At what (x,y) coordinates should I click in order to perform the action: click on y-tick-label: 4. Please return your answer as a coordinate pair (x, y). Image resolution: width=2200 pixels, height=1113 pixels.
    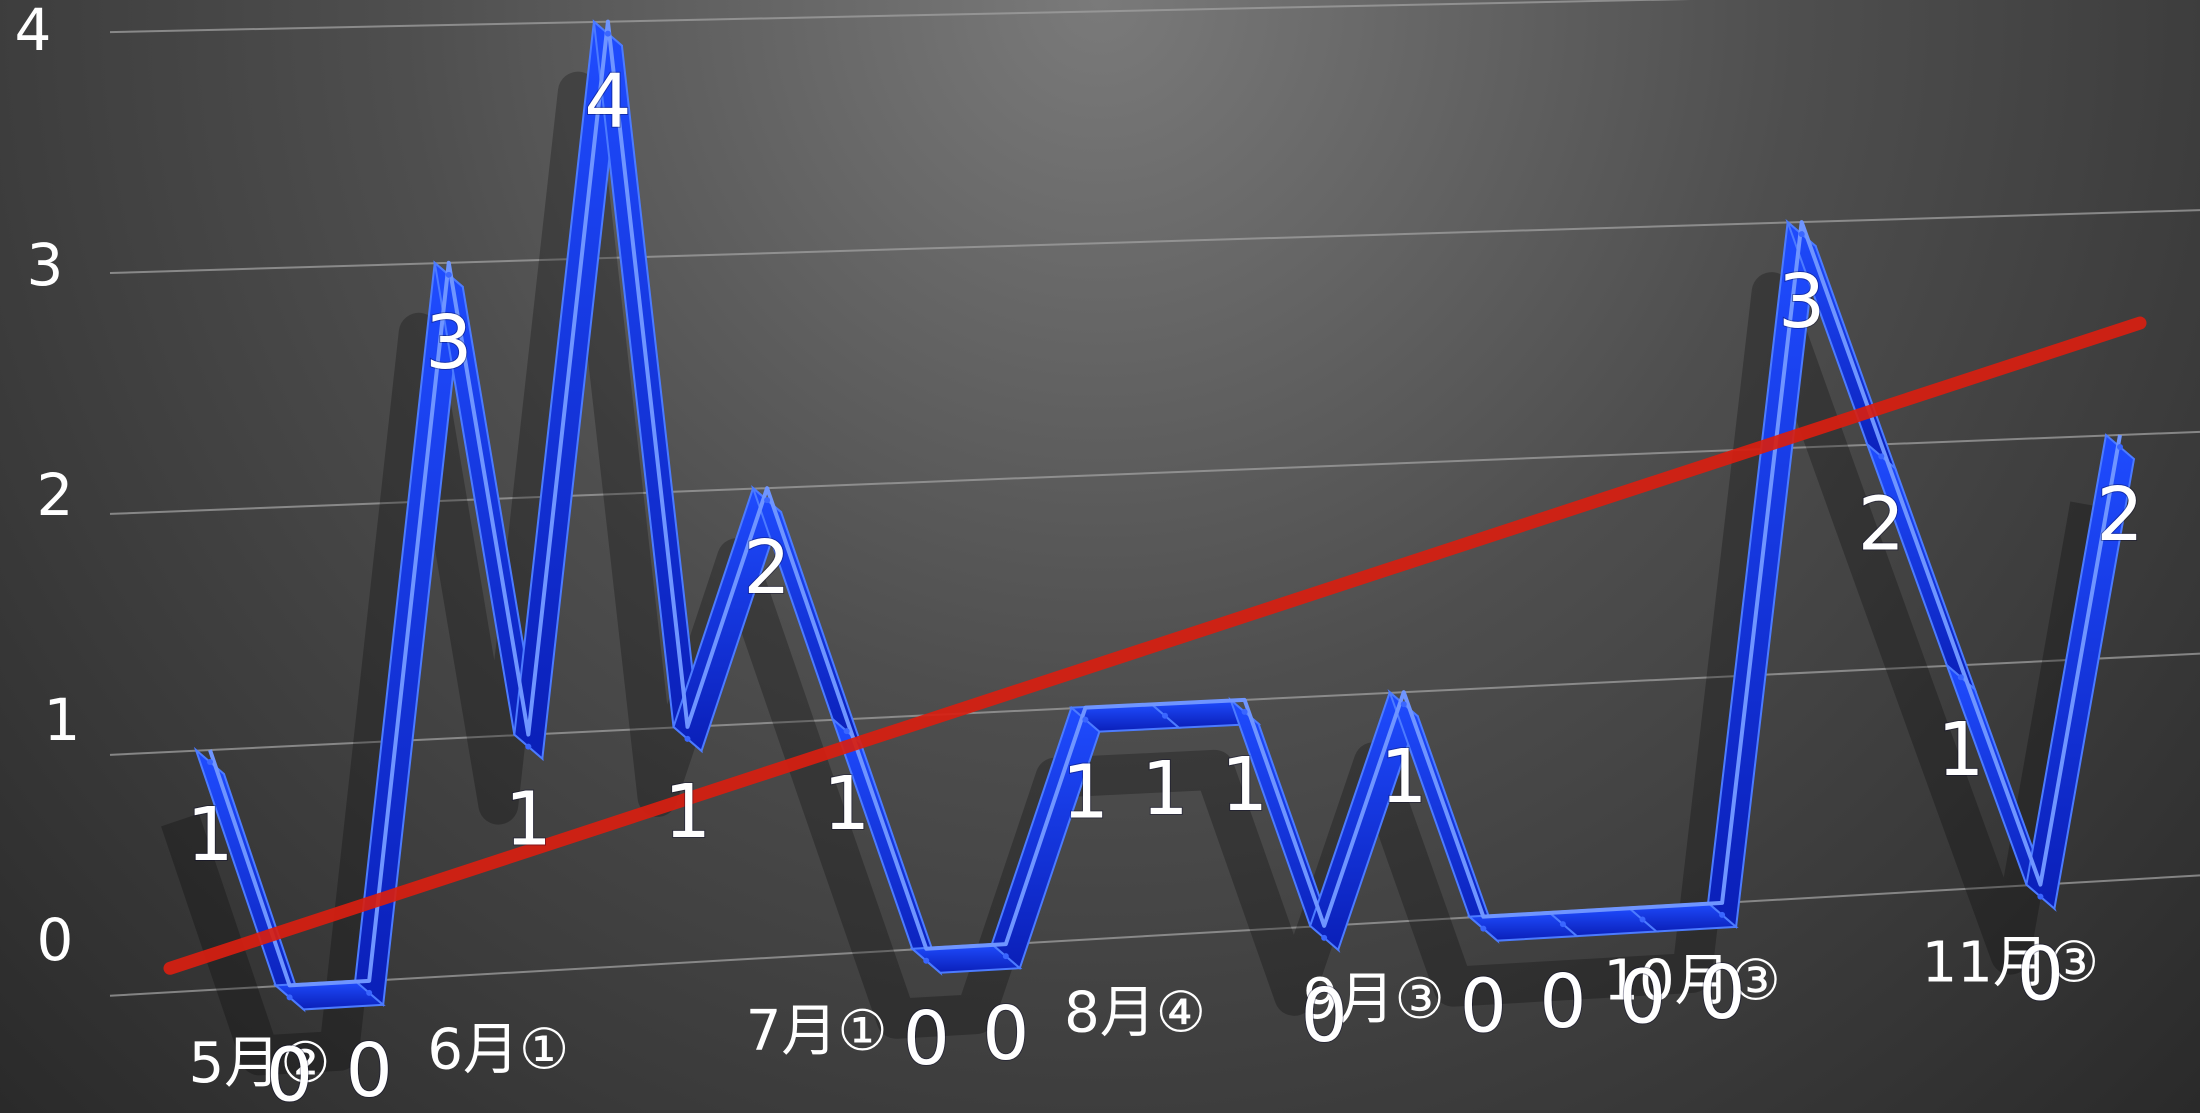
    Looking at the image, I should click on (33, 32).